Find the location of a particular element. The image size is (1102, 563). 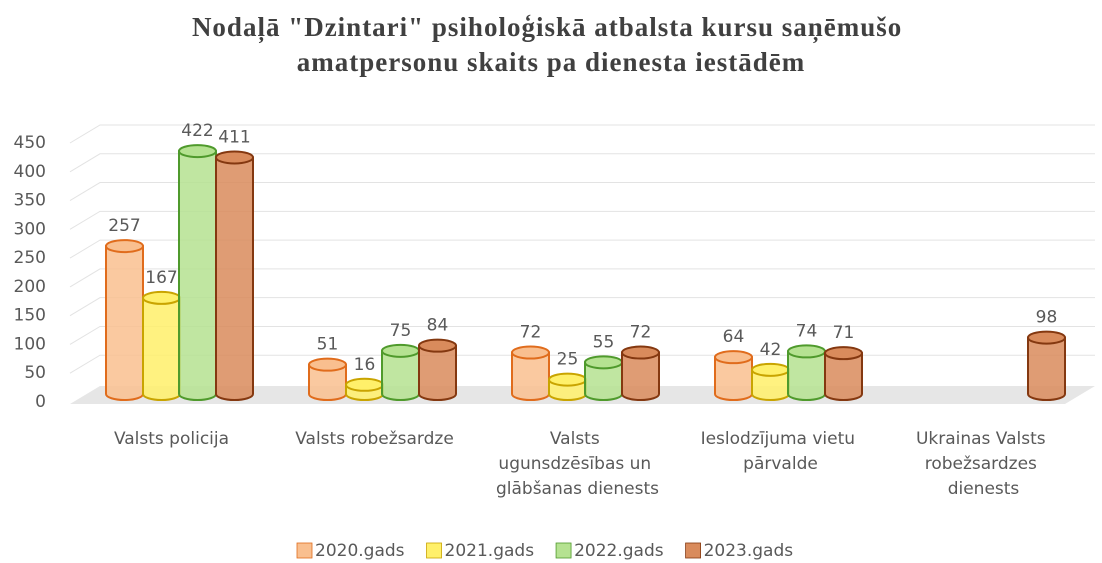

y-tick-label: 0 is located at coordinates (40, 402).